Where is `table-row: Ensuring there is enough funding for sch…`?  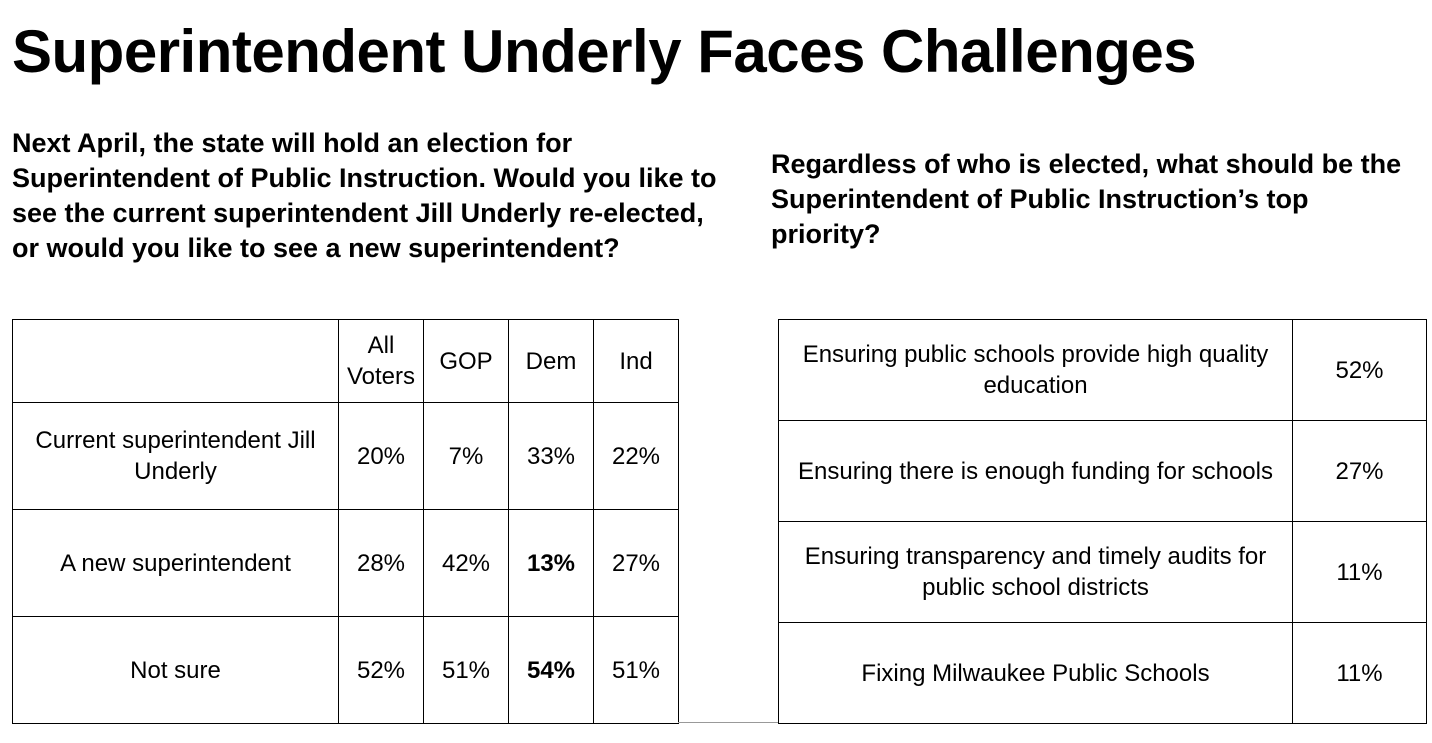
table-row: Ensuring there is enough funding for sch… is located at coordinates (1102, 471).